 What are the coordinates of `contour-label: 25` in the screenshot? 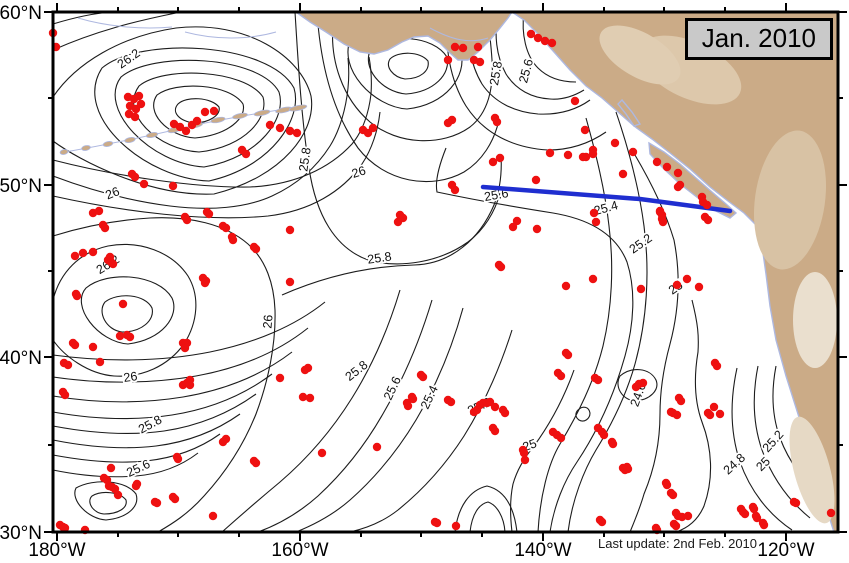 It's located at (763, 464).